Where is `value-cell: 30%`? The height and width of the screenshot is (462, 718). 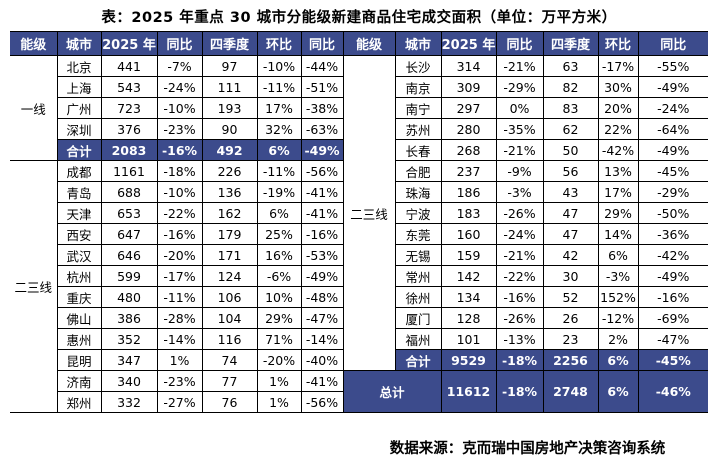 value-cell: 30% is located at coordinates (618, 87).